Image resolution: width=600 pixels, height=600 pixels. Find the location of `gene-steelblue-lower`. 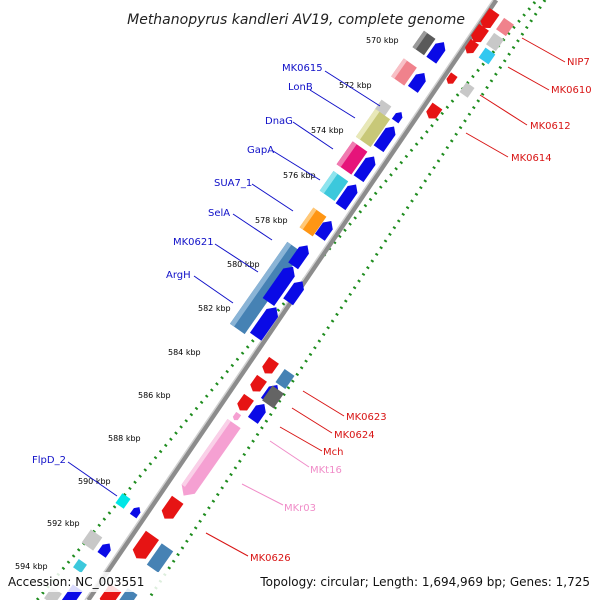

gene-steelblue-lower is located at coordinates (160, 558).